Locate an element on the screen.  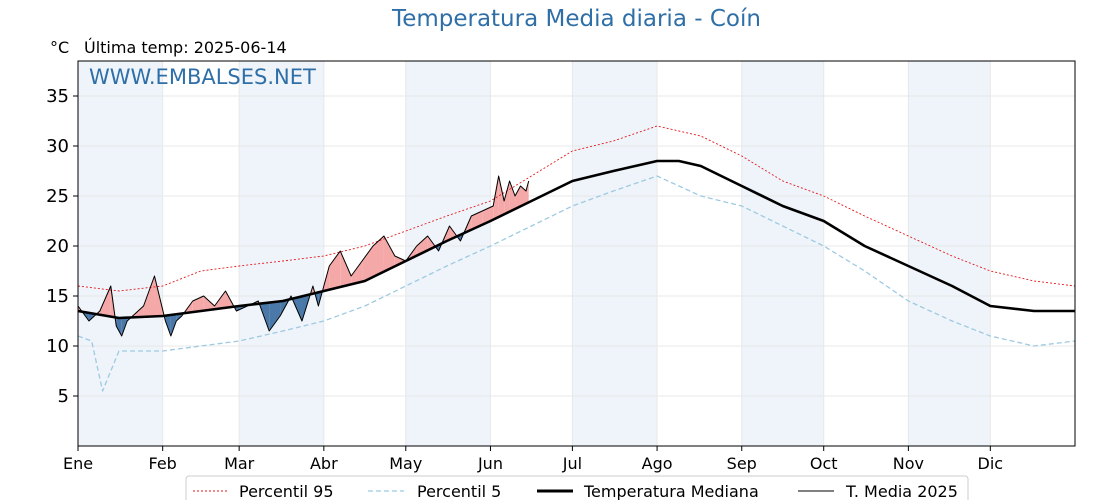
last-temp-label: Última temp: 2025-06-14 is located at coordinates (185, 47).